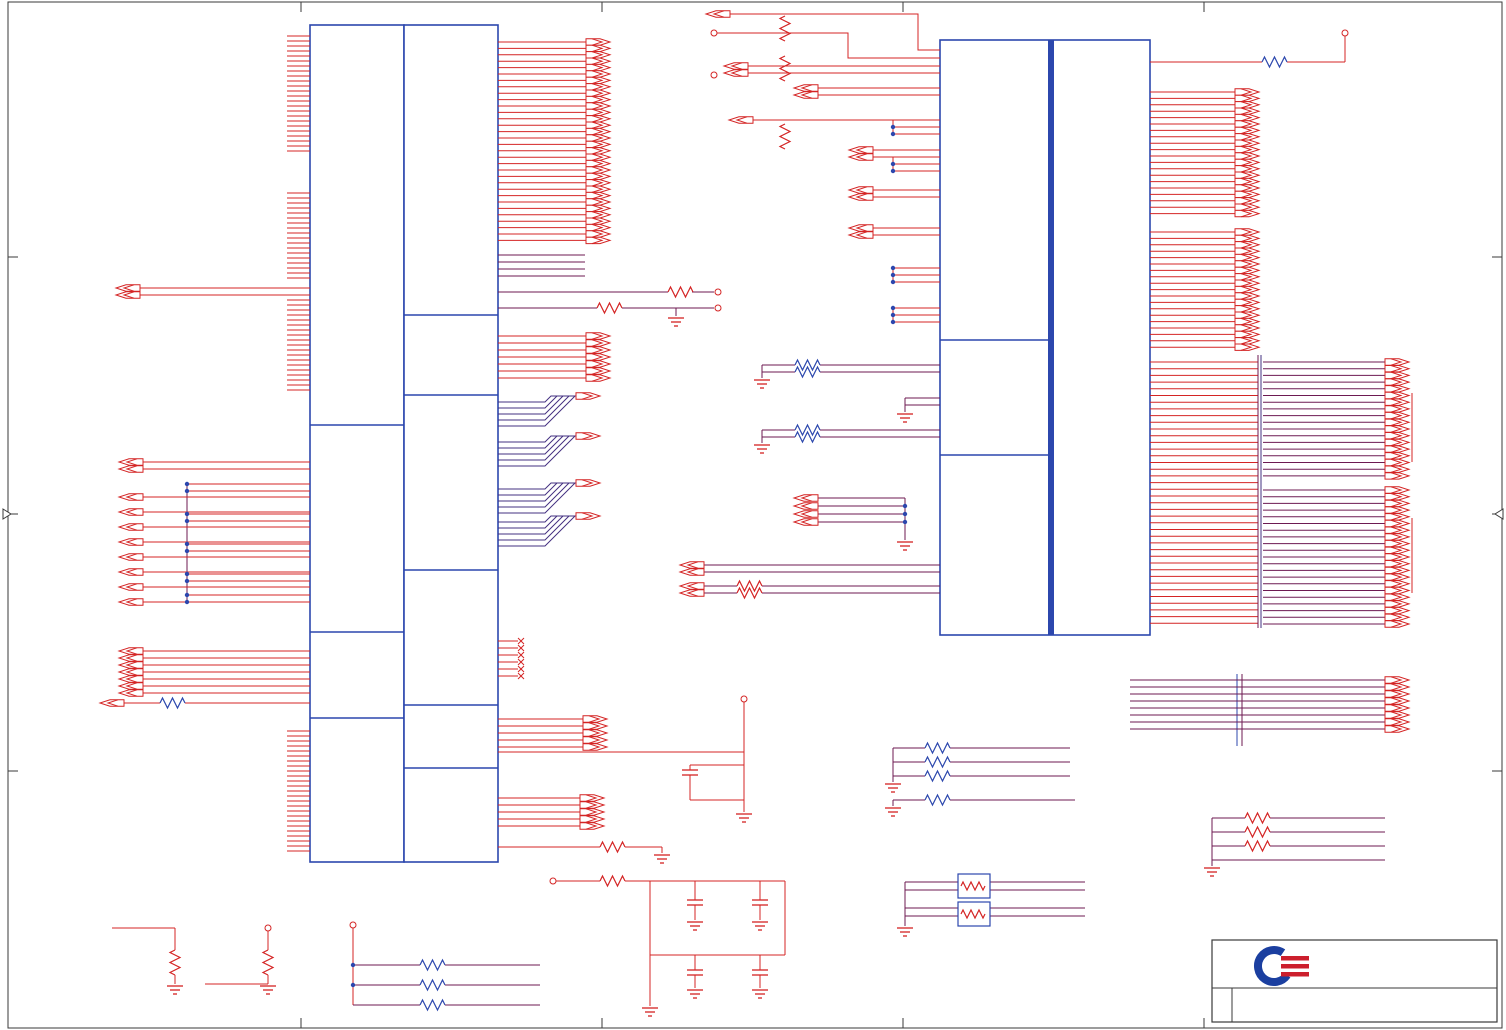 This screenshot has width=1506, height=1030. Describe the element at coordinates (537, 408) in the screenshot. I see `bus-rip-wire` at that location.